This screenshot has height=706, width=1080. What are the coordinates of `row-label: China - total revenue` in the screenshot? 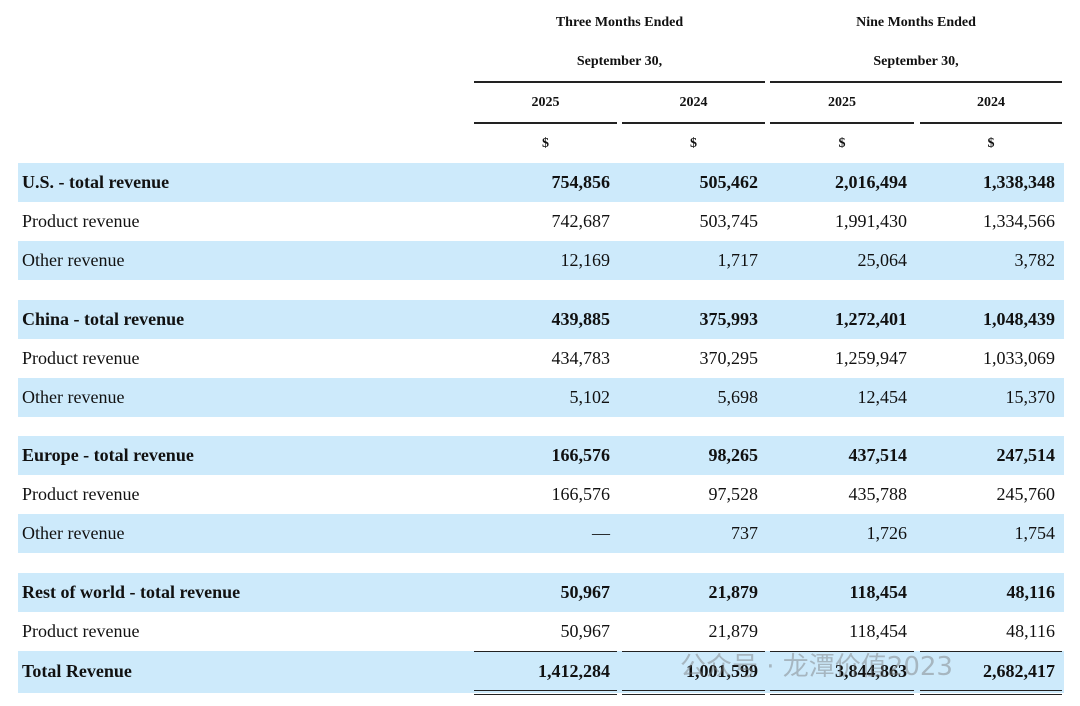 It's located at (103, 318).